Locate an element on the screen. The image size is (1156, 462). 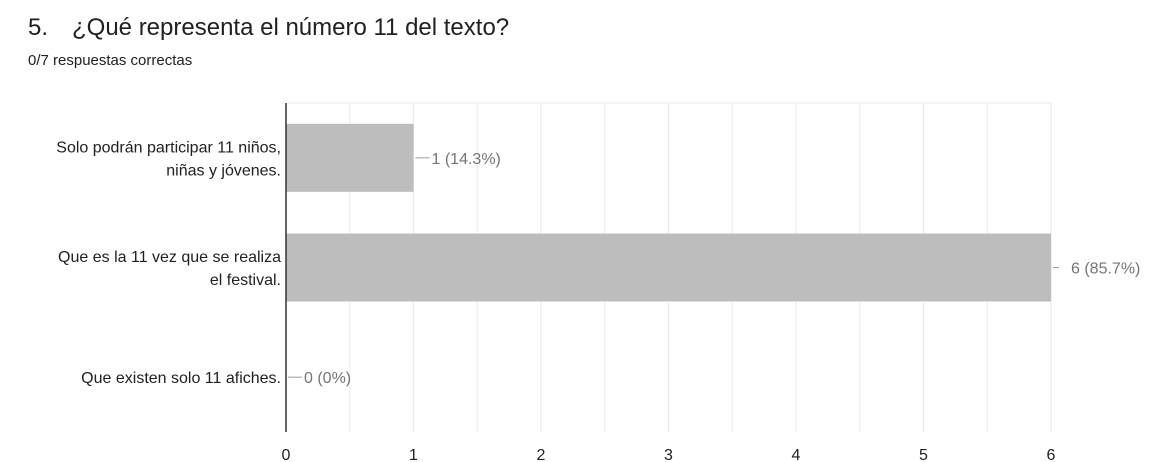
category-label-1-line-1: Solo podrán participar 11 niños, is located at coordinates (168, 147).